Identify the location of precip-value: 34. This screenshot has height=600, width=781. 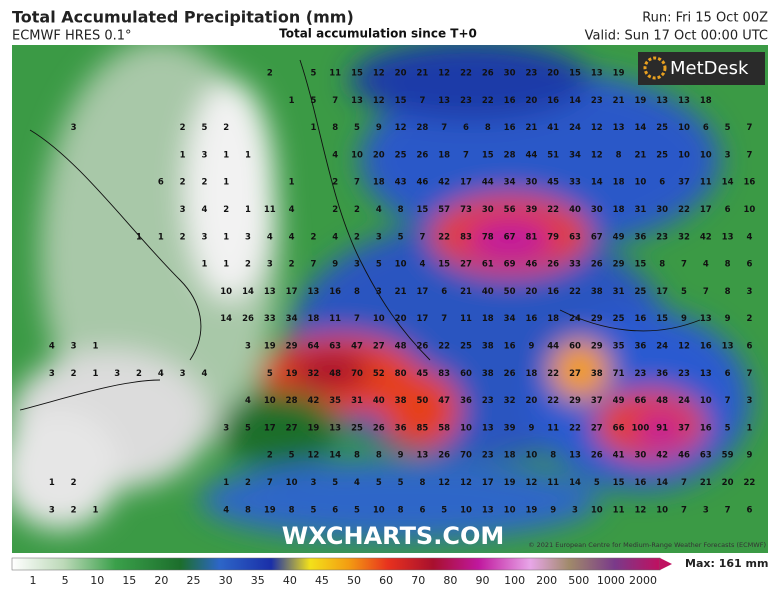
(292, 319).